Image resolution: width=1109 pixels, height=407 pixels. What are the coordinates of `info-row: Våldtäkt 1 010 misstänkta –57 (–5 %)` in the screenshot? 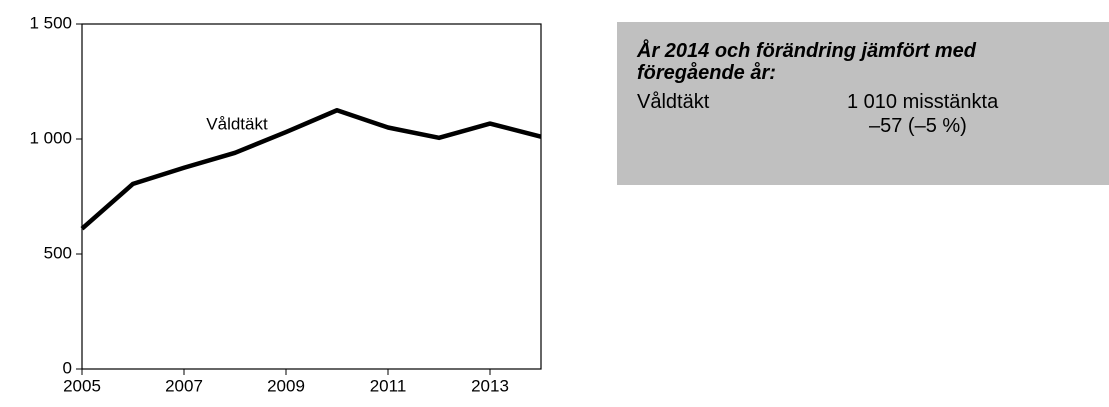 It's located at (863, 114).